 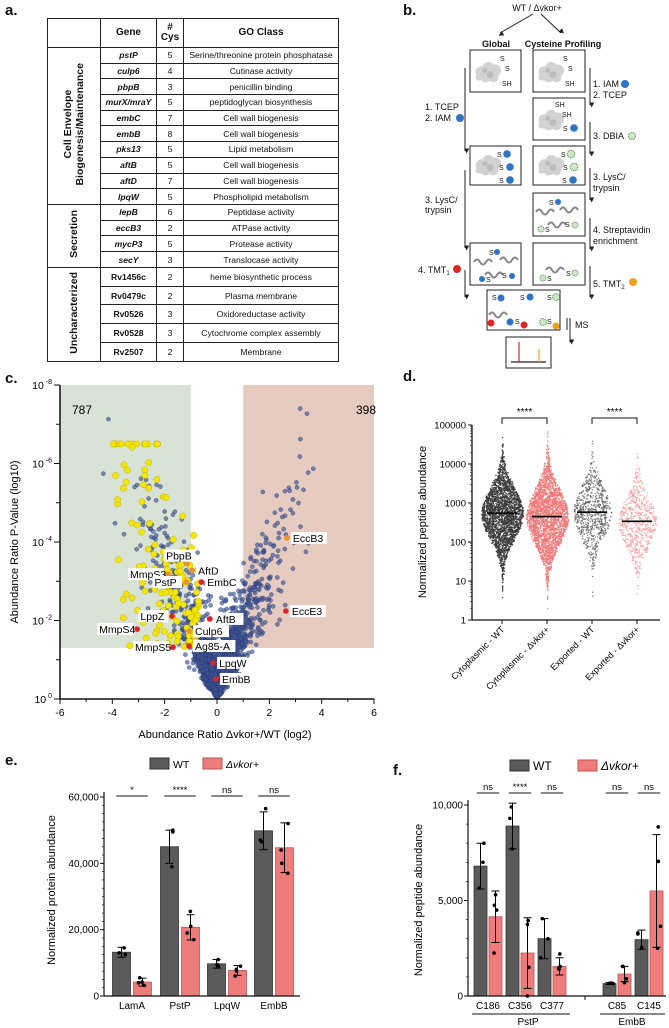 I want to click on protein-icon, so click(x=488, y=72).